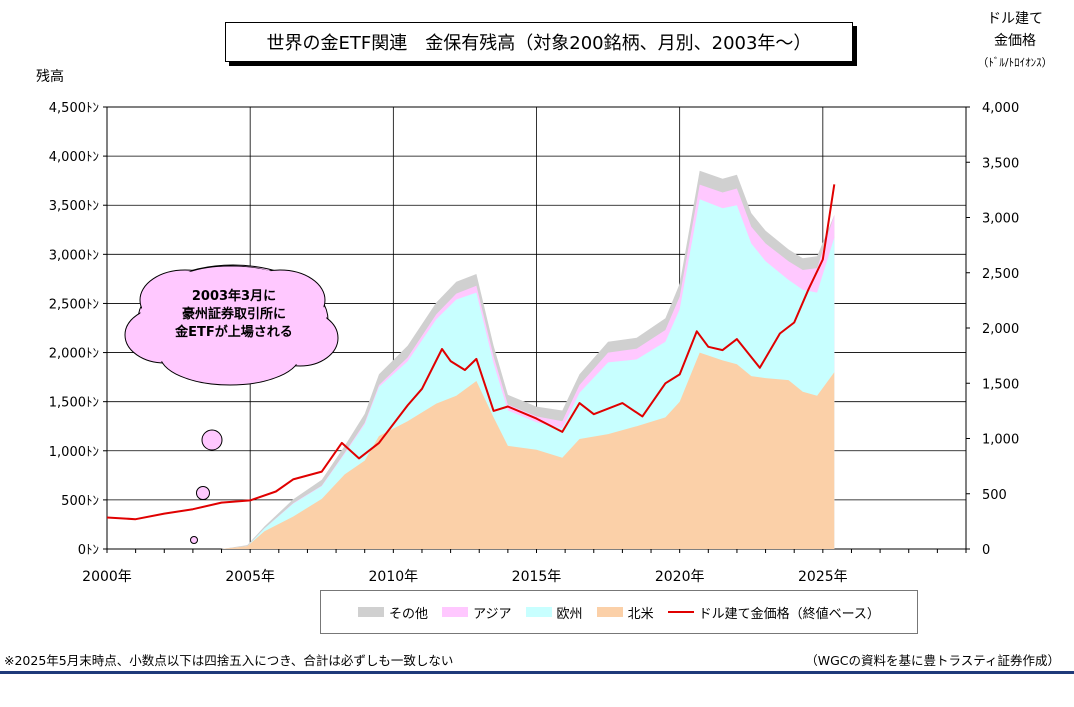 Image resolution: width=1074 pixels, height=707 pixels. What do you see at coordinates (107, 577) in the screenshot?
I see `x-axis-tick-label: 2000年` at bounding box center [107, 577].